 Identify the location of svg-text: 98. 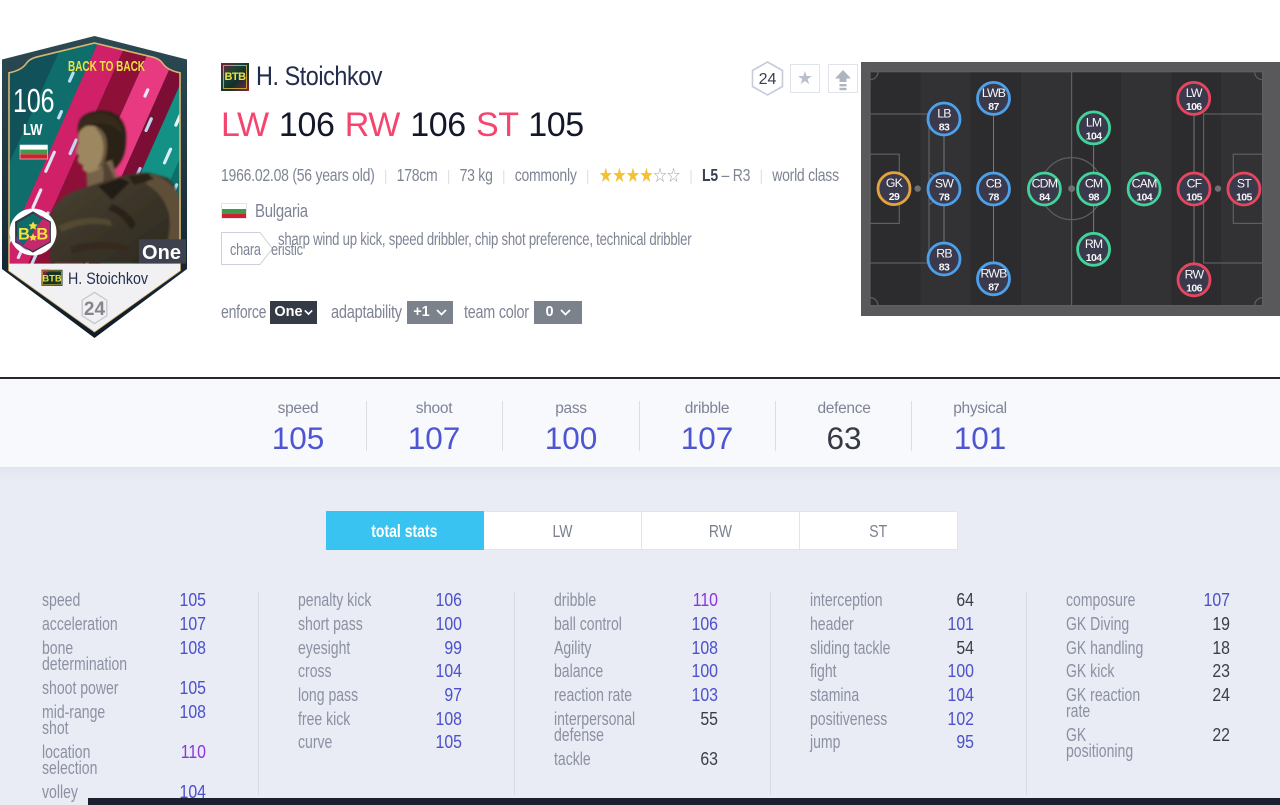
(1093, 198).